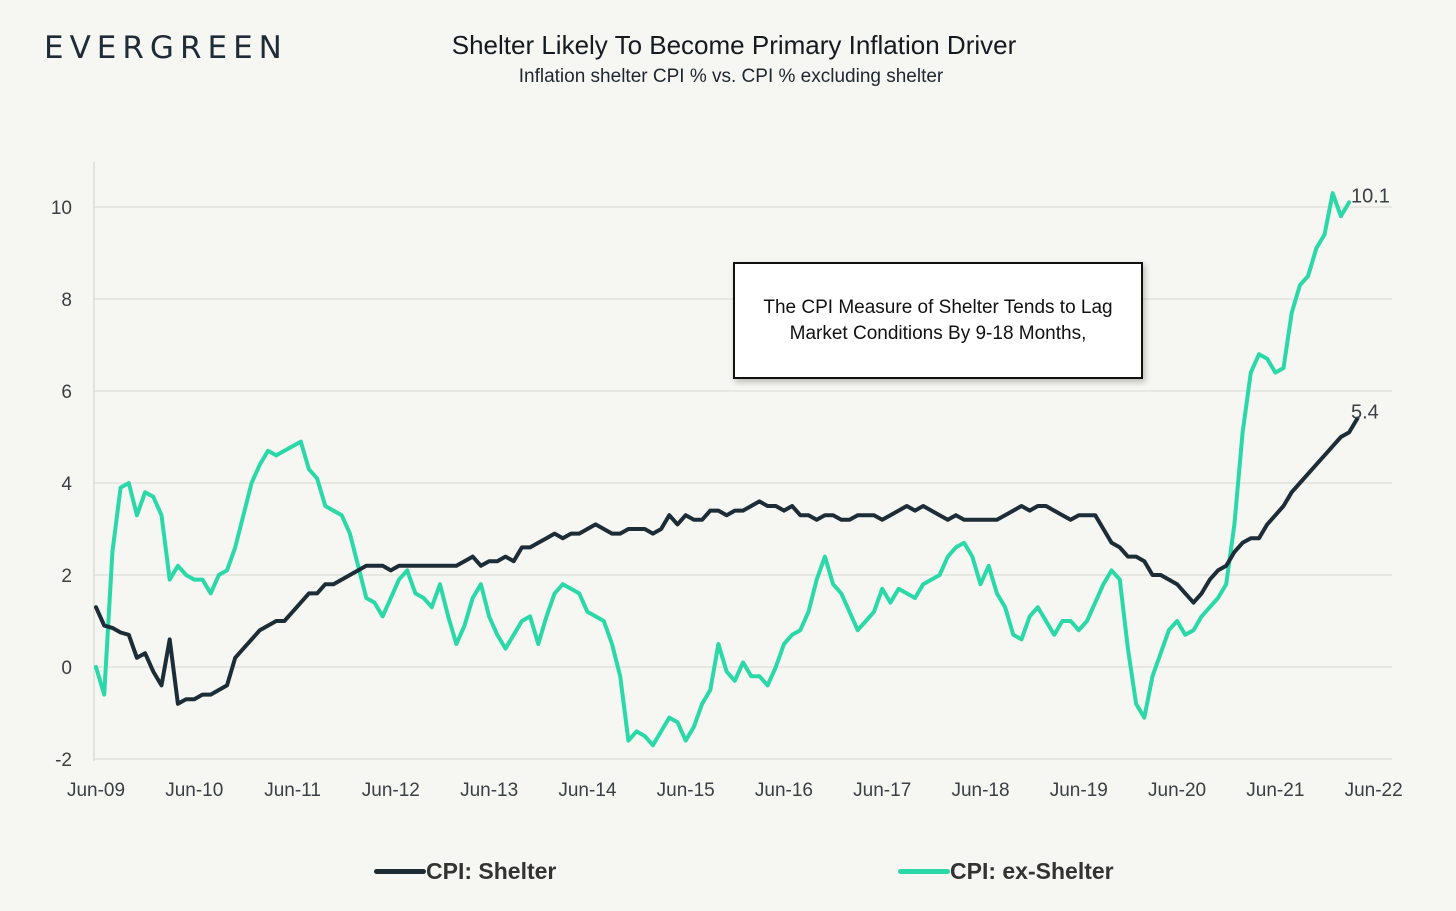 The image size is (1456, 911). What do you see at coordinates (980, 790) in the screenshot?
I see `x-tick-label: Jun-18` at bounding box center [980, 790].